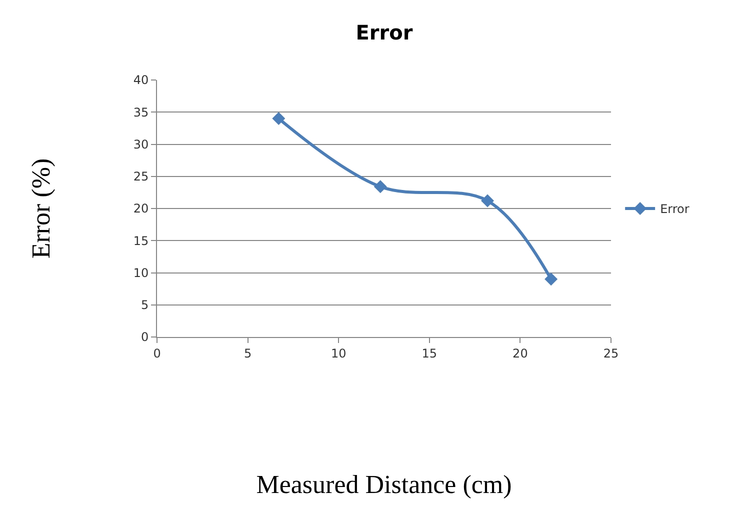 The image size is (739, 508). I want to click on y-tick-label: 20, so click(141, 209).